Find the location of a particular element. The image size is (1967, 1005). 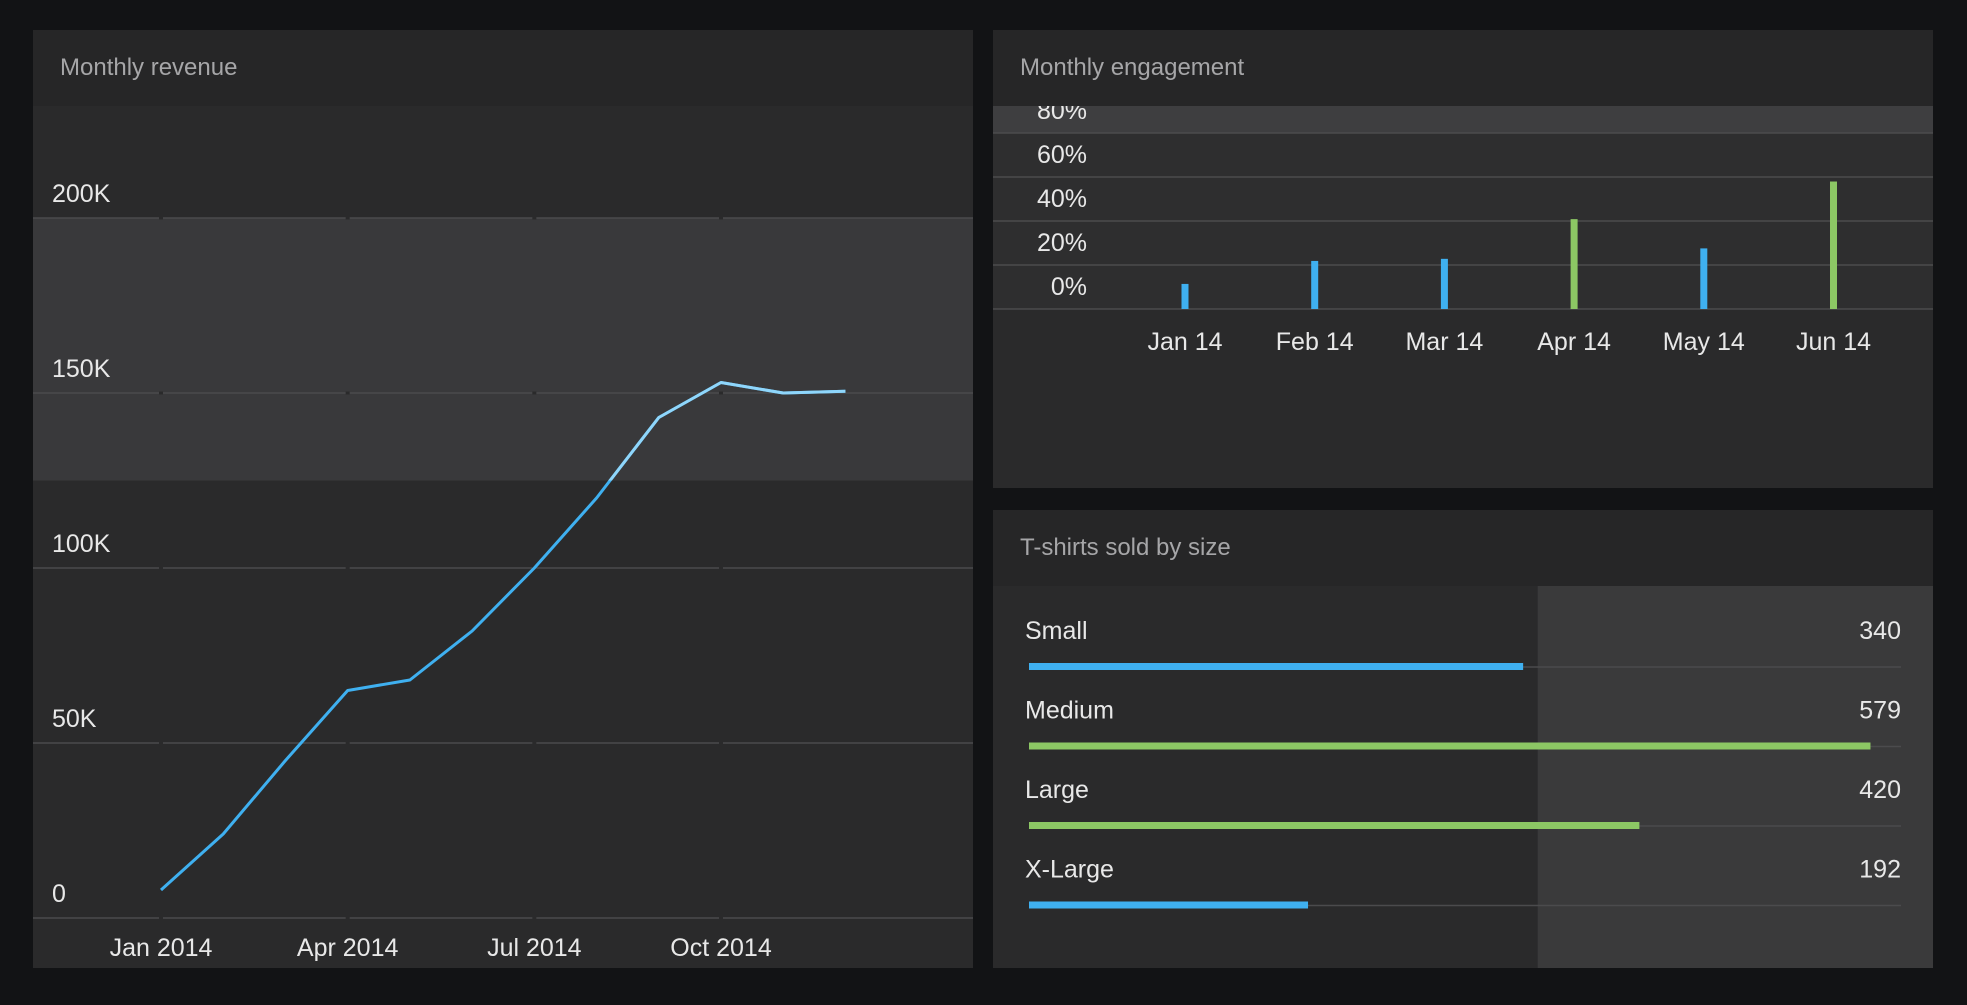

x-tick-label: Jun 14 is located at coordinates (1833, 342).